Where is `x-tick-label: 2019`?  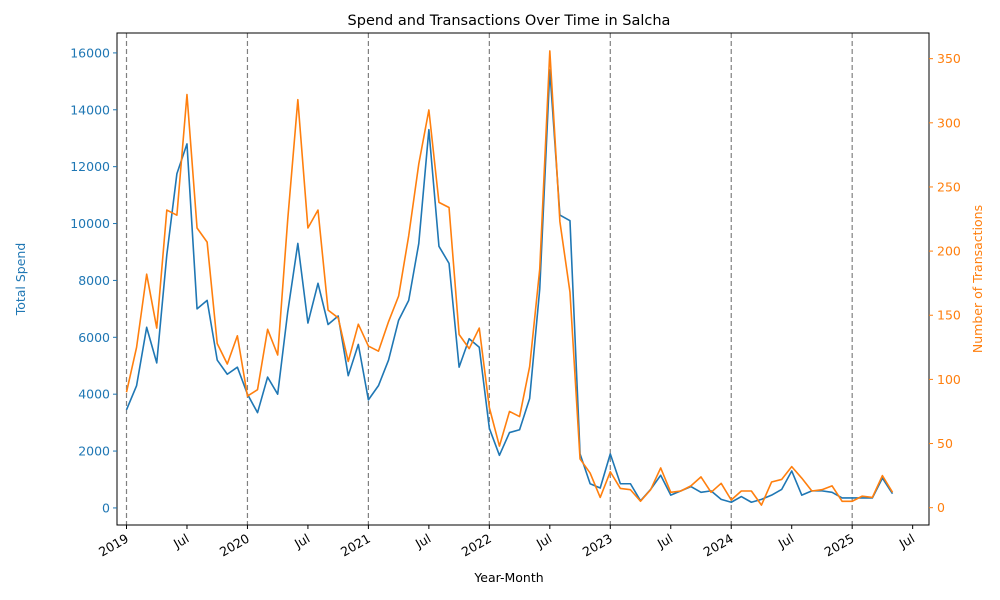
x-tick-label: 2019 is located at coordinates (113, 545).